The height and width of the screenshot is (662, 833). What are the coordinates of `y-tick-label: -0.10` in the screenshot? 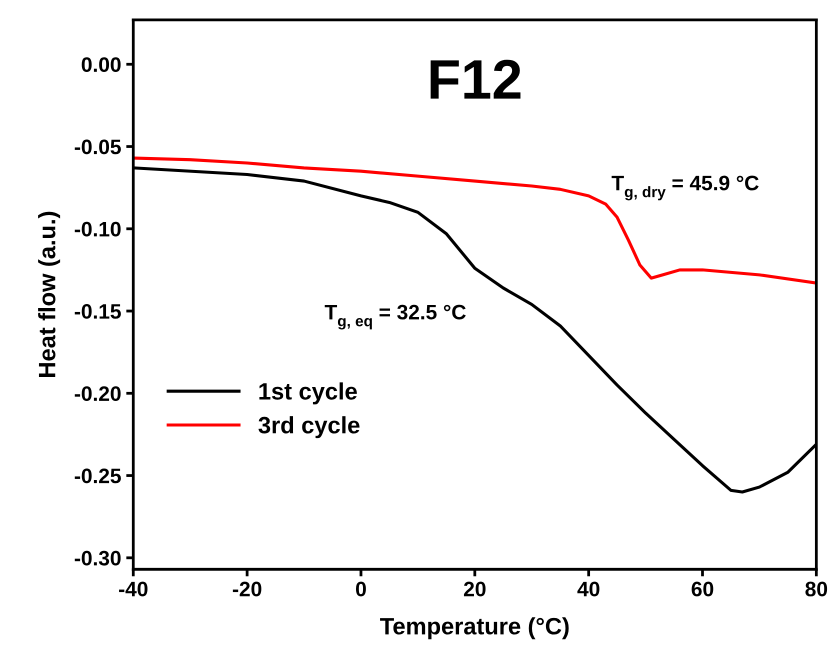 It's located at (97, 229).